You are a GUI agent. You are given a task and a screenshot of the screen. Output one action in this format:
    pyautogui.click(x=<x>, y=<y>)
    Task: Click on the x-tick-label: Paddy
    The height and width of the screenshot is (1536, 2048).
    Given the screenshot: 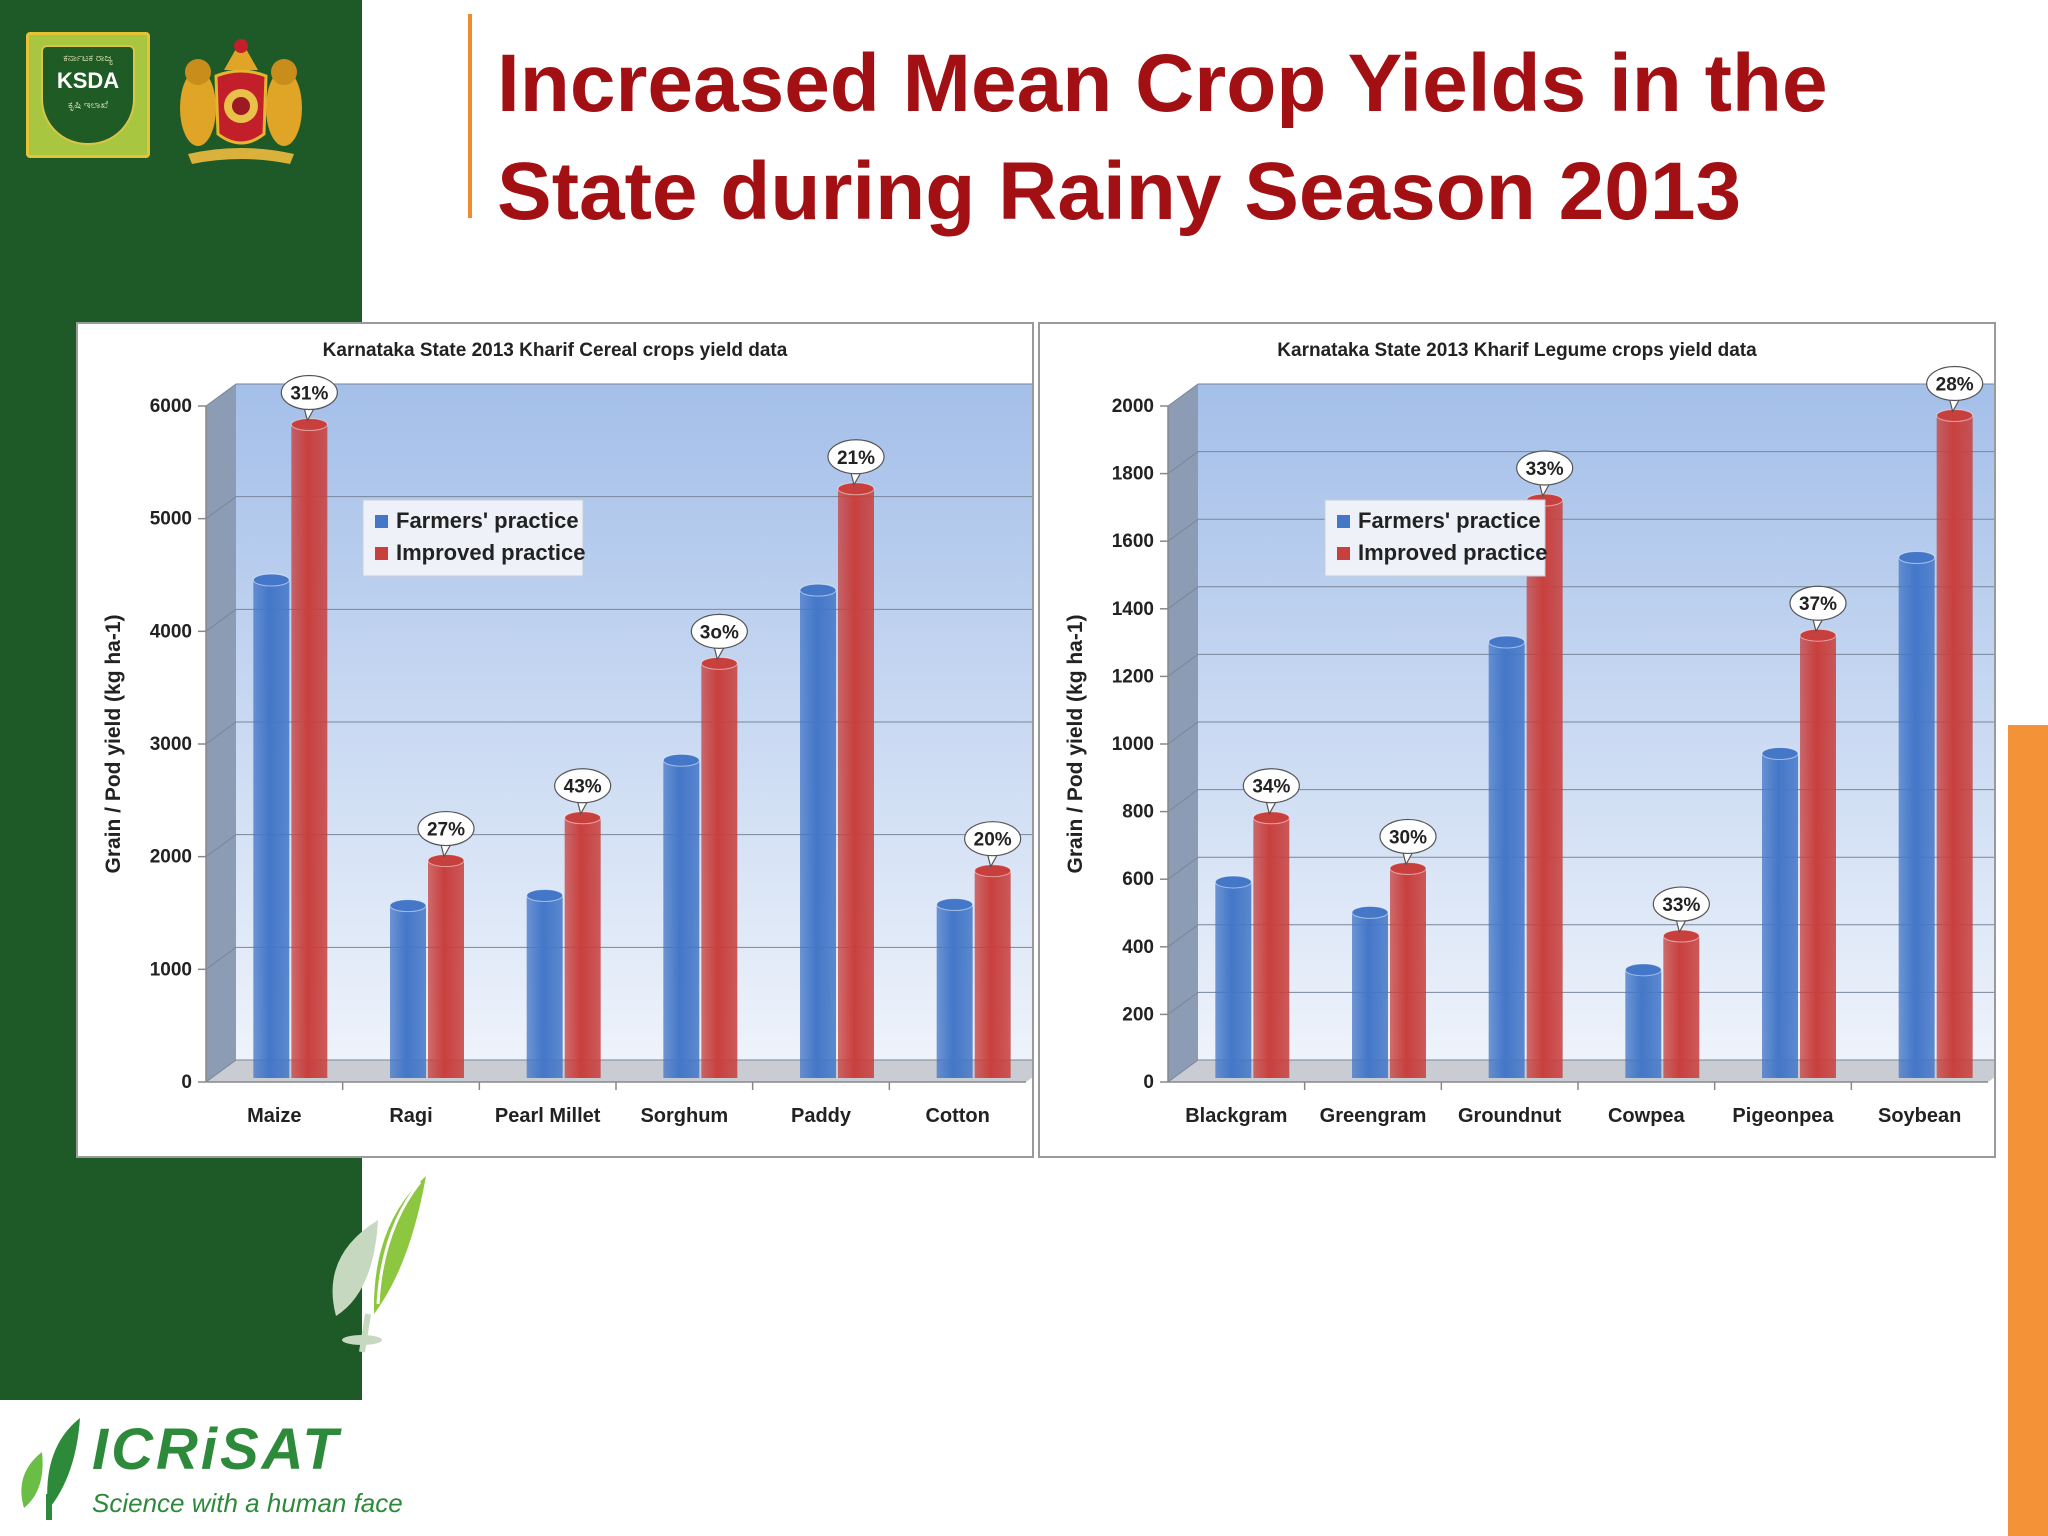 What is the action you would take?
    pyautogui.click(x=821, y=1116)
    